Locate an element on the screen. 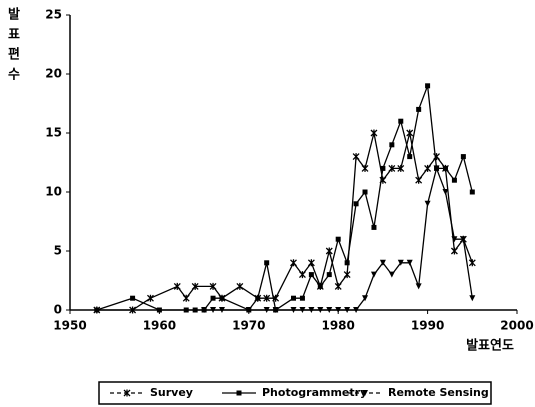  x-tick-label: 1990 is located at coordinates (427, 326).